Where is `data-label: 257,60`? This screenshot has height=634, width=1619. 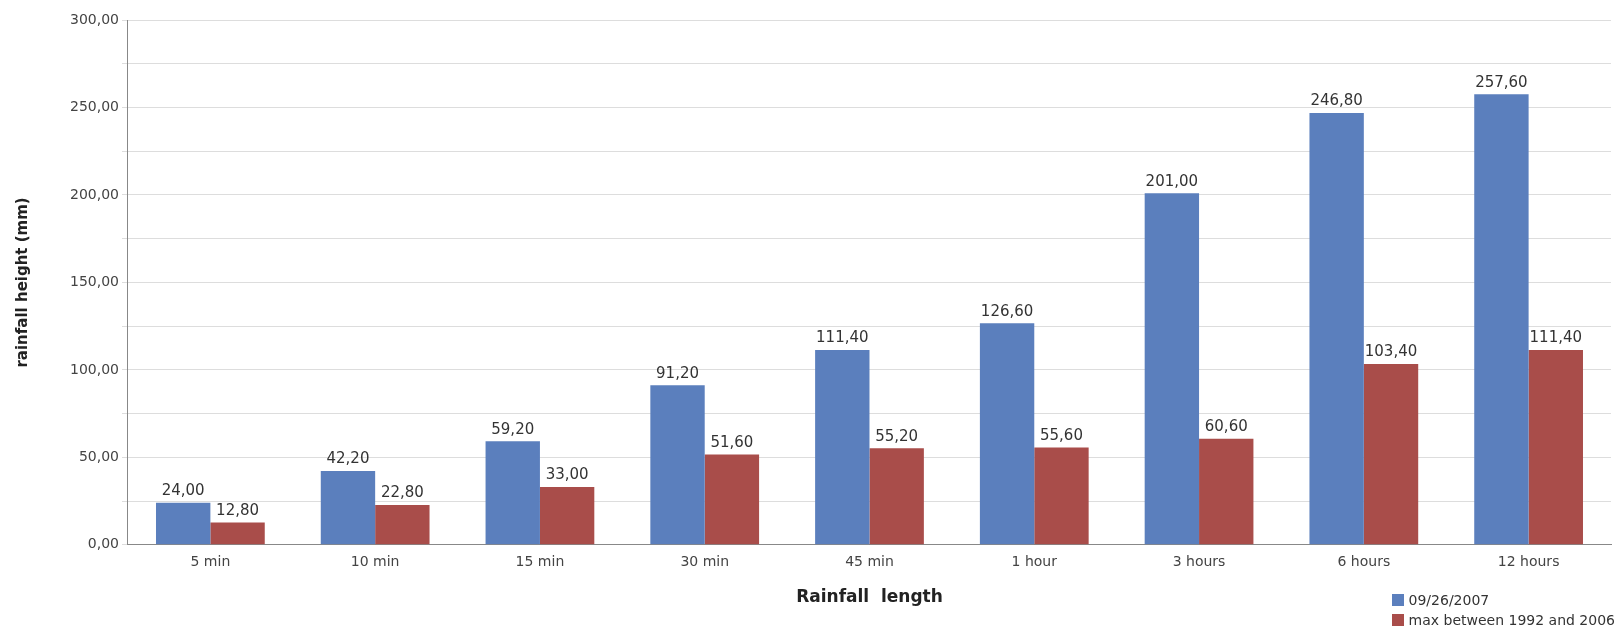 data-label: 257,60 is located at coordinates (1501, 81).